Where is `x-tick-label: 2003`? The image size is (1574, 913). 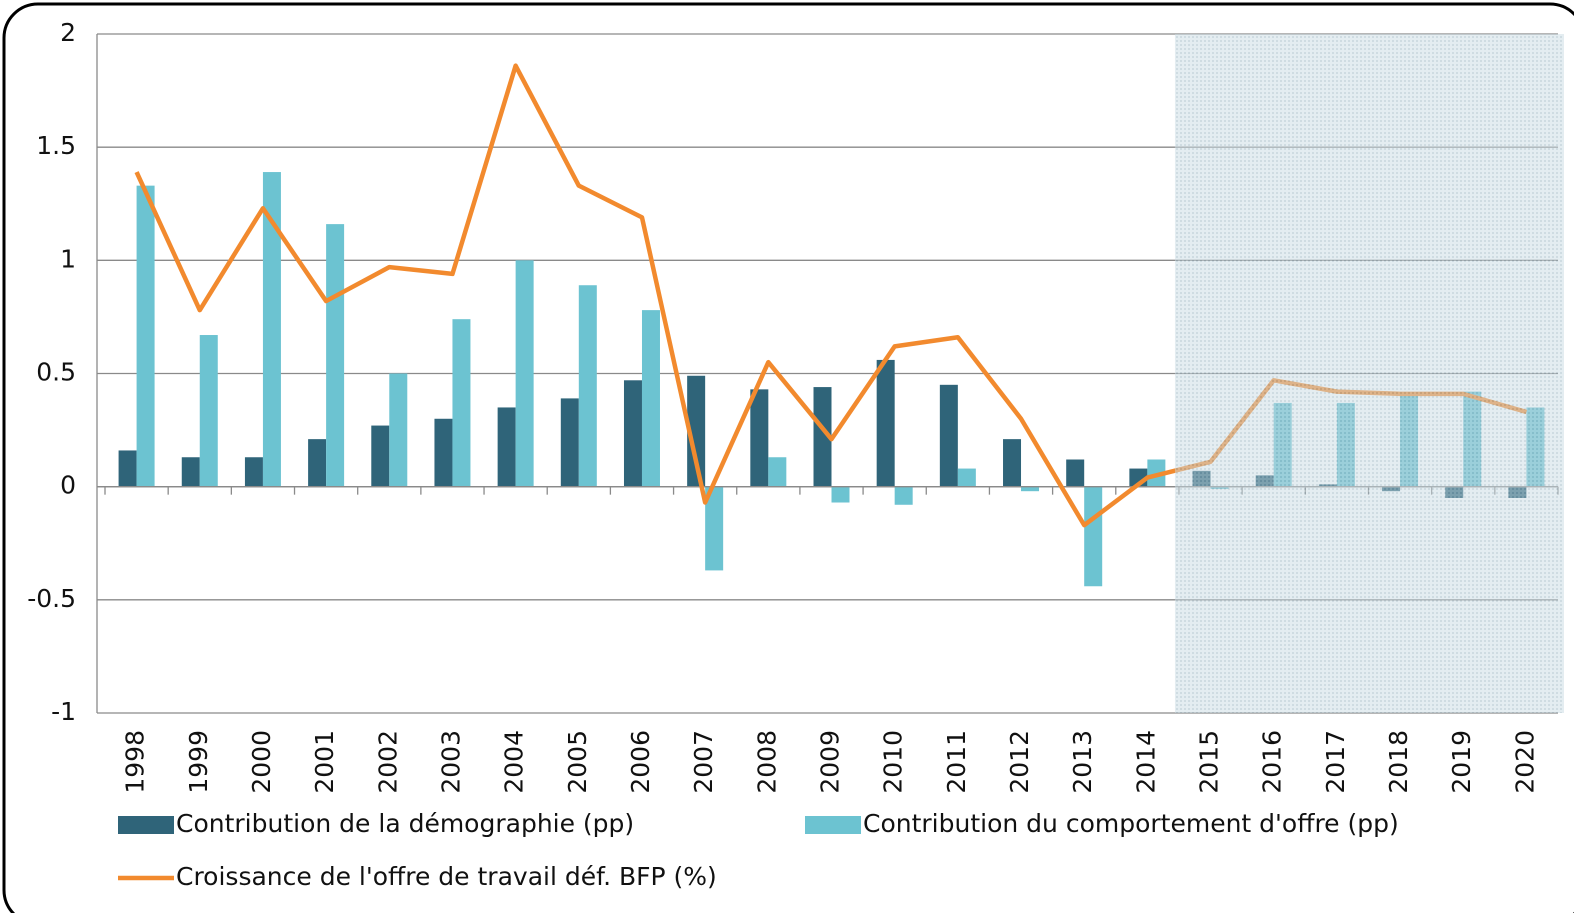
x-tick-label: 2003 is located at coordinates (450, 762).